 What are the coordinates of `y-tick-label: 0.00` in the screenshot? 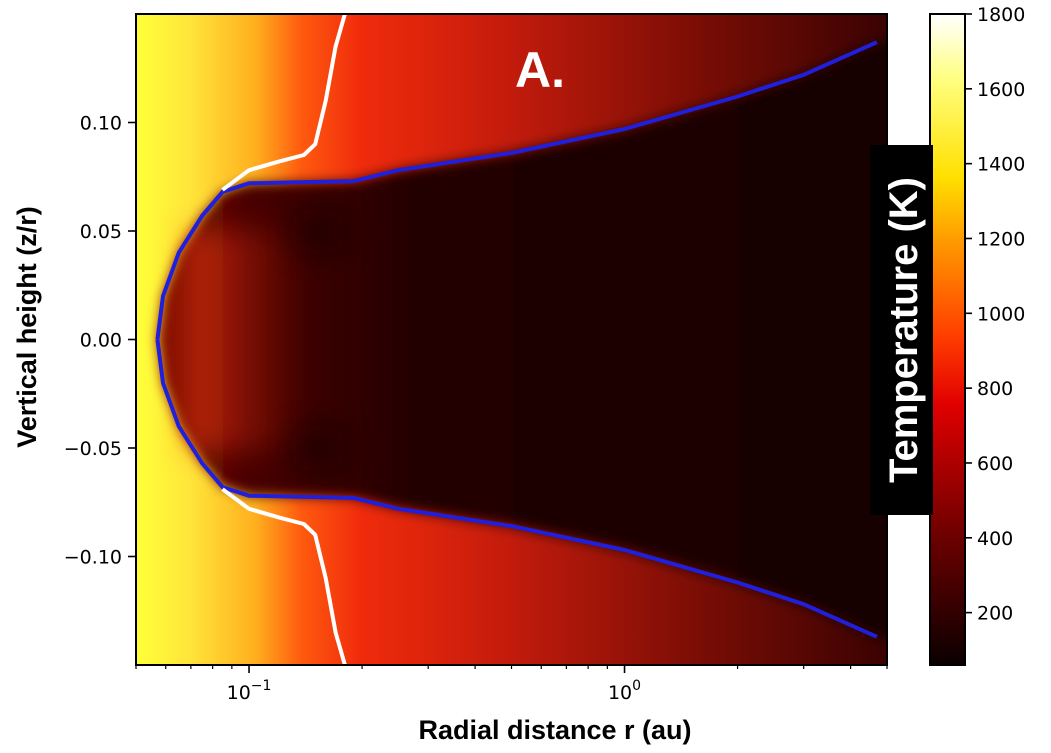 It's located at (101, 341).